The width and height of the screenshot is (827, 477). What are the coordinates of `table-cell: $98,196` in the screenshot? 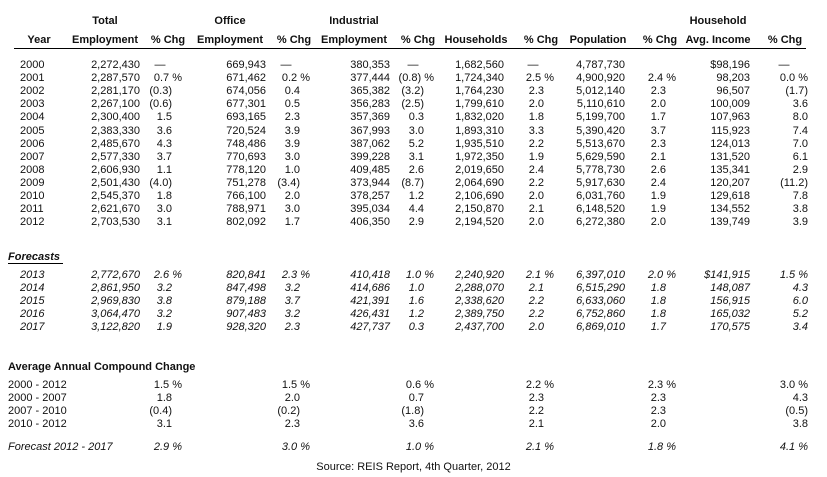 It's located at (730, 65).